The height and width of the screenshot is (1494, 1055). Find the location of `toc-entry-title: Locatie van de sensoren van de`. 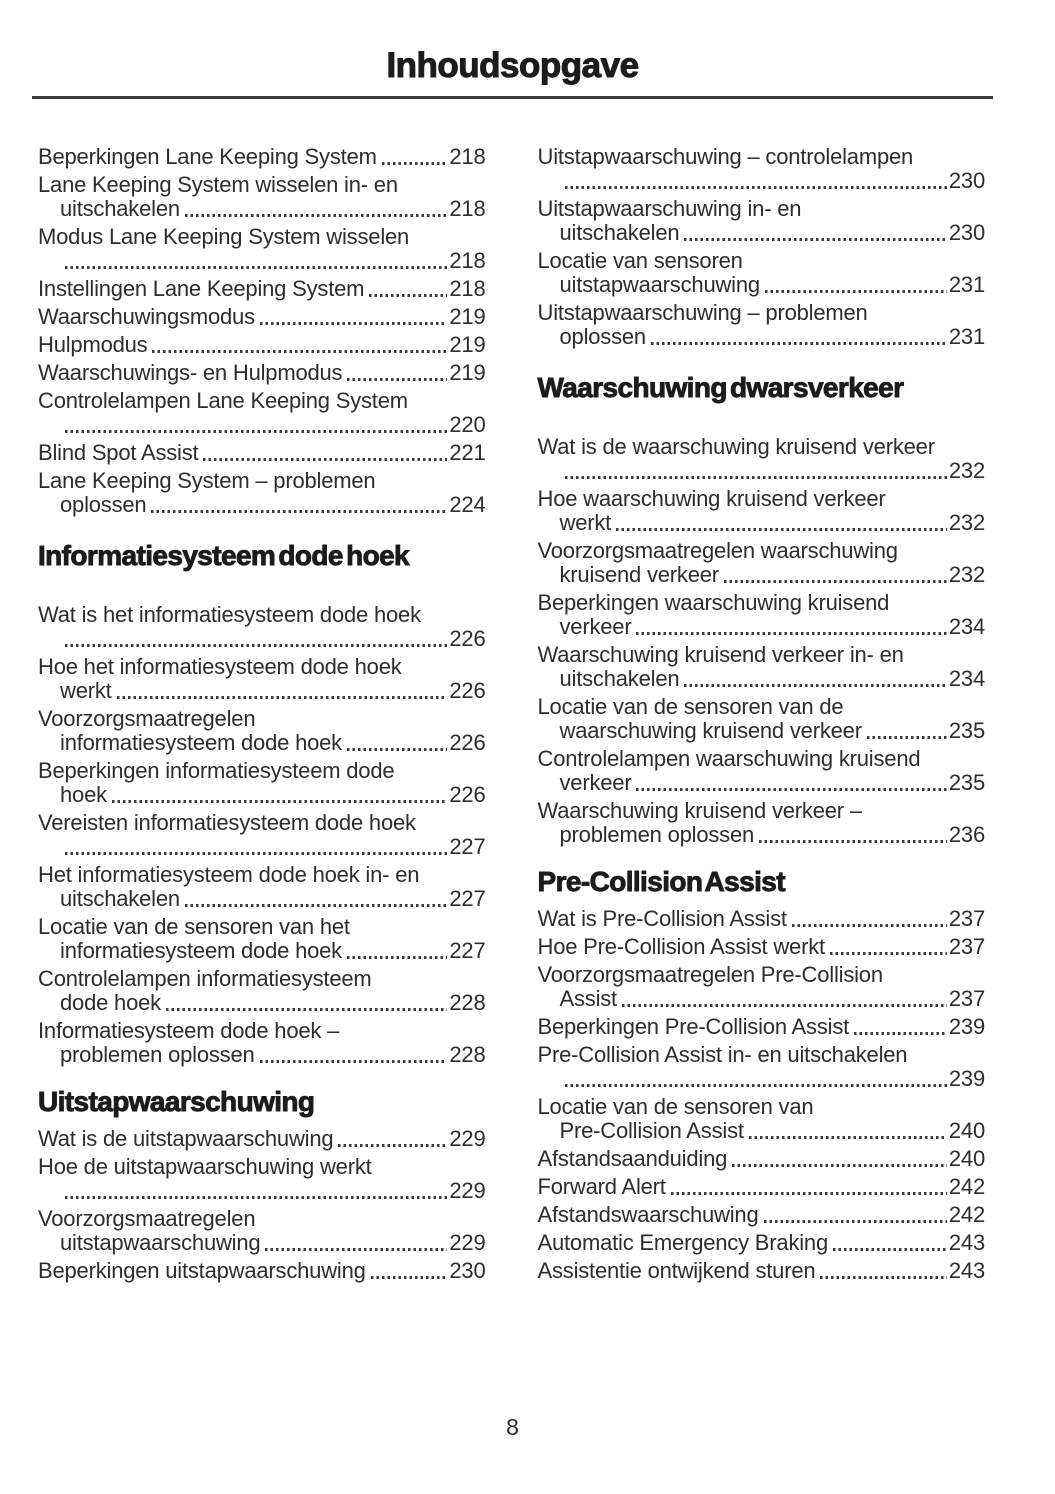

toc-entry-title: Locatie van de sensoren van de is located at coordinates (690, 706).